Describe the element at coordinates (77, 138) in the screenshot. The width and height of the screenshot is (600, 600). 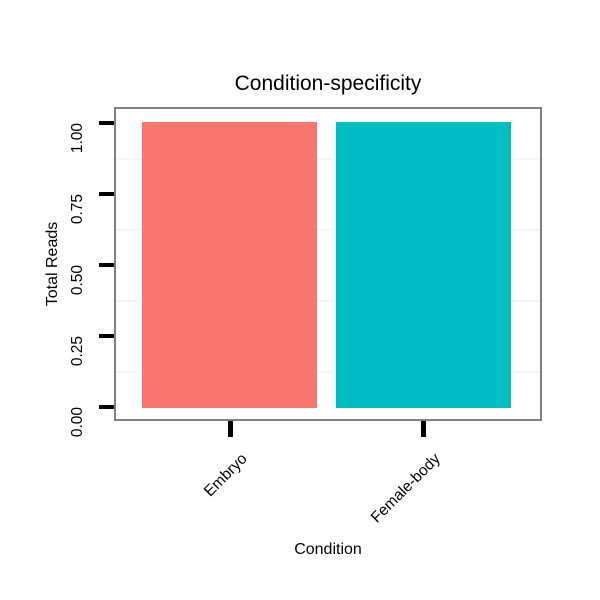
I see `y-tick-label-text: 1.00` at that location.